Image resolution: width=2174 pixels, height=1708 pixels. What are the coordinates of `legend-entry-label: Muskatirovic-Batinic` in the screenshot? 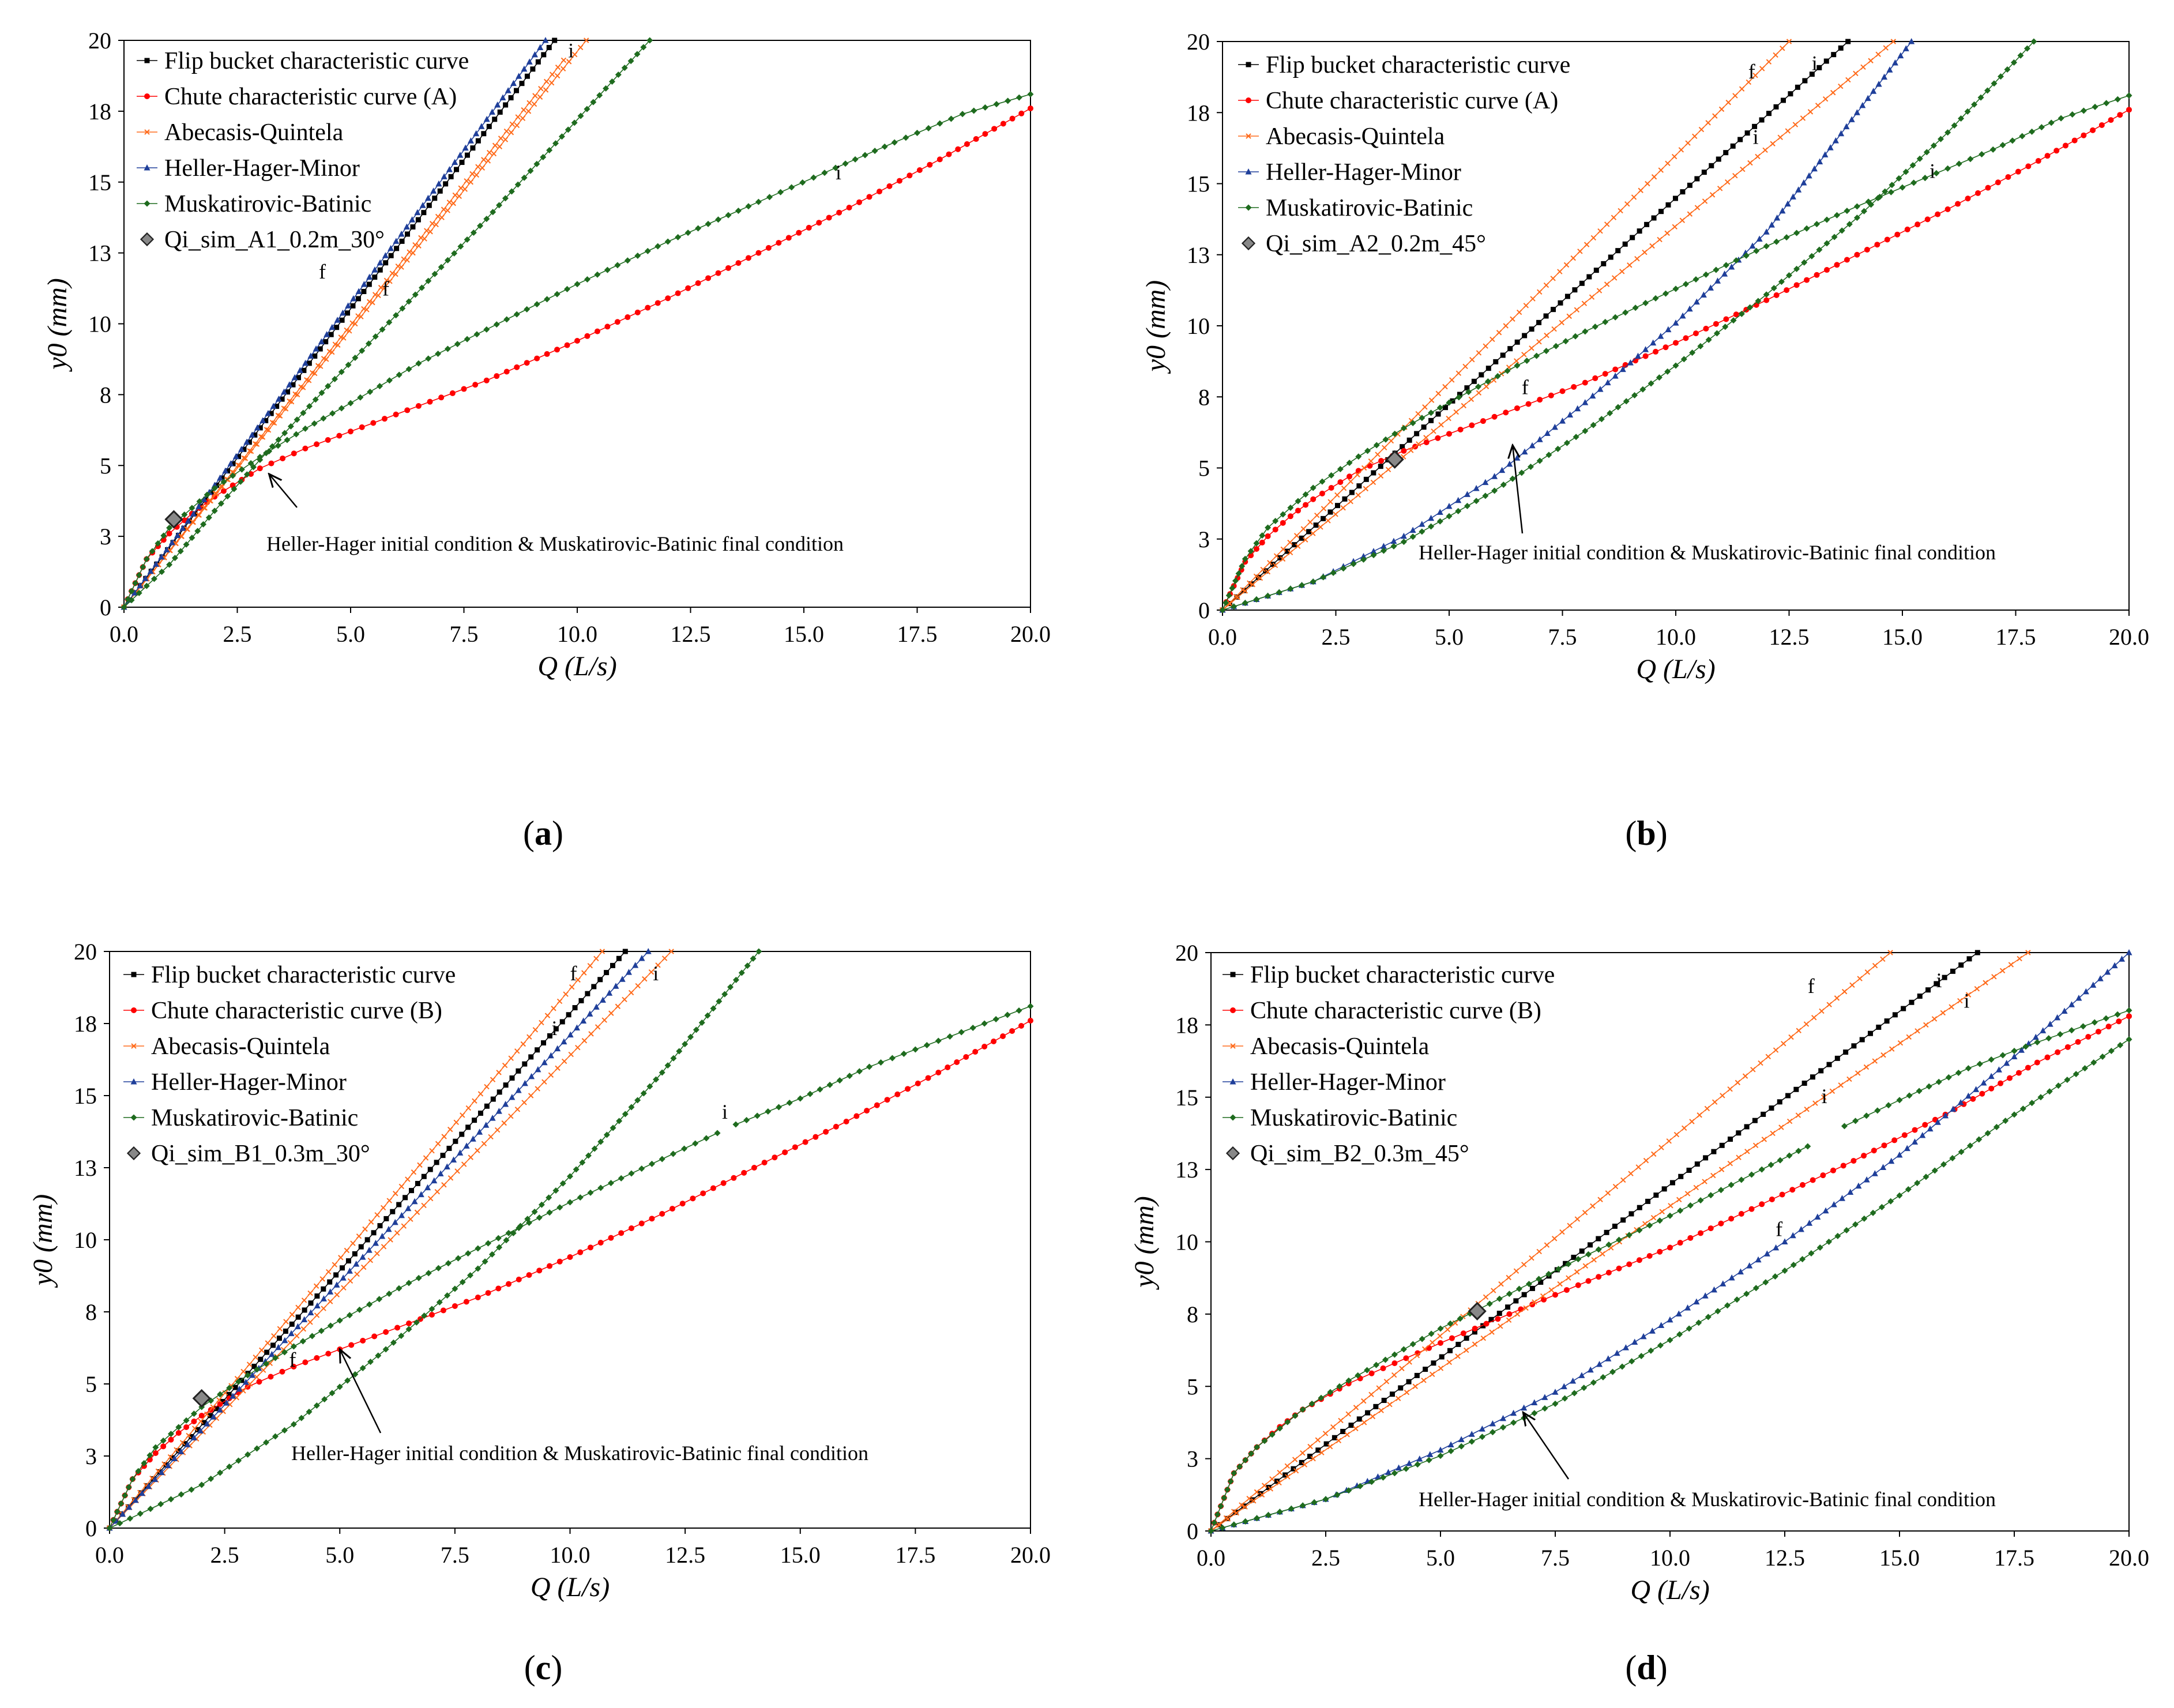 It's located at (254, 1118).